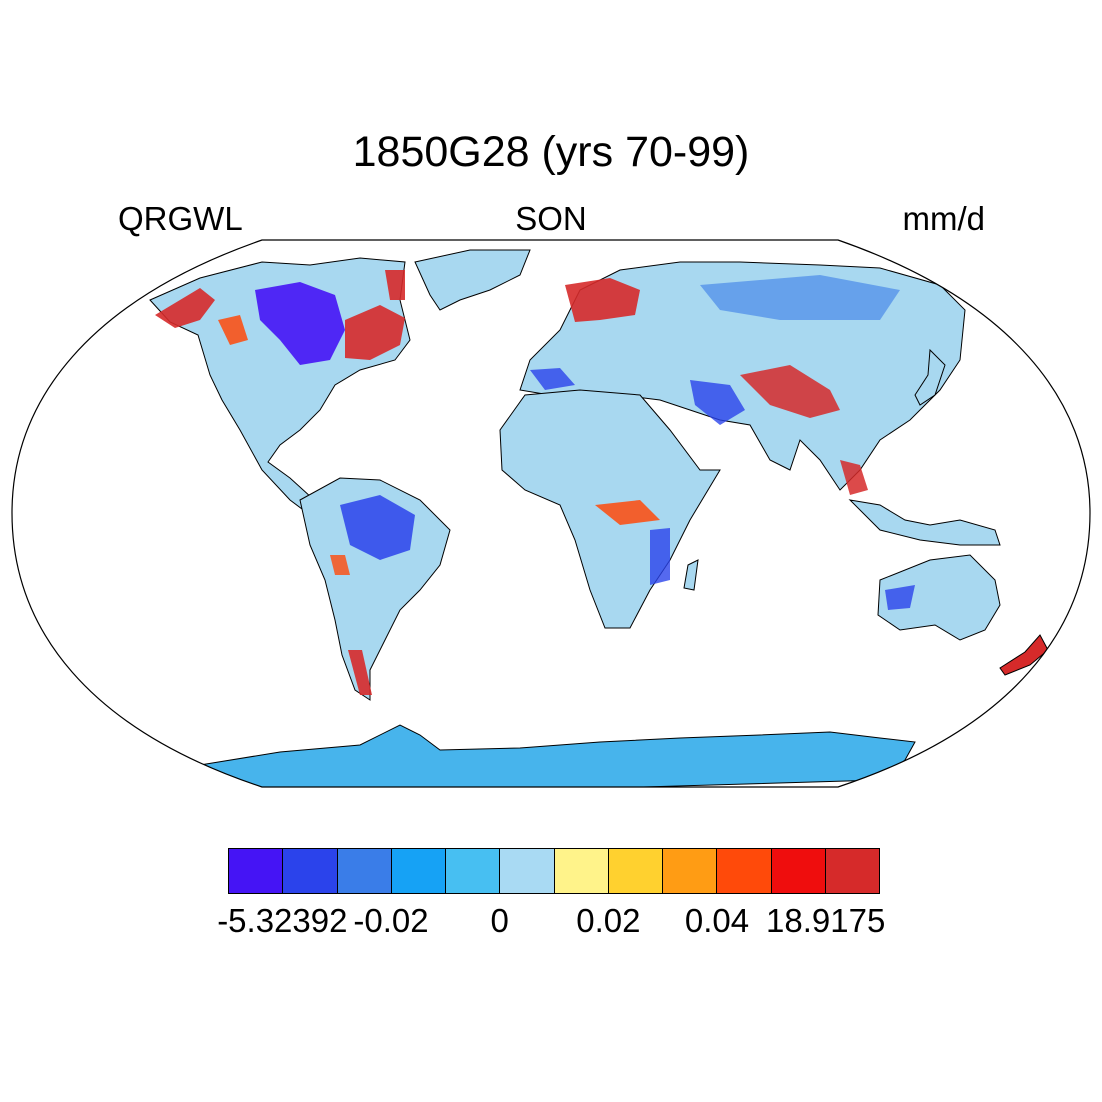 This screenshot has height=1102, width=1102. What do you see at coordinates (602, 300) in the screenshot?
I see `scandinavia-patch` at bounding box center [602, 300].